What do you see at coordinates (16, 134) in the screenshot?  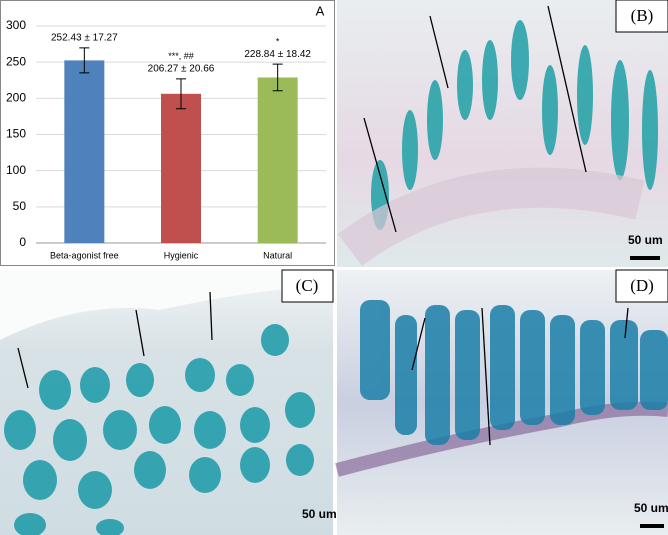 I see `y-tick-label: 150` at bounding box center [16, 134].